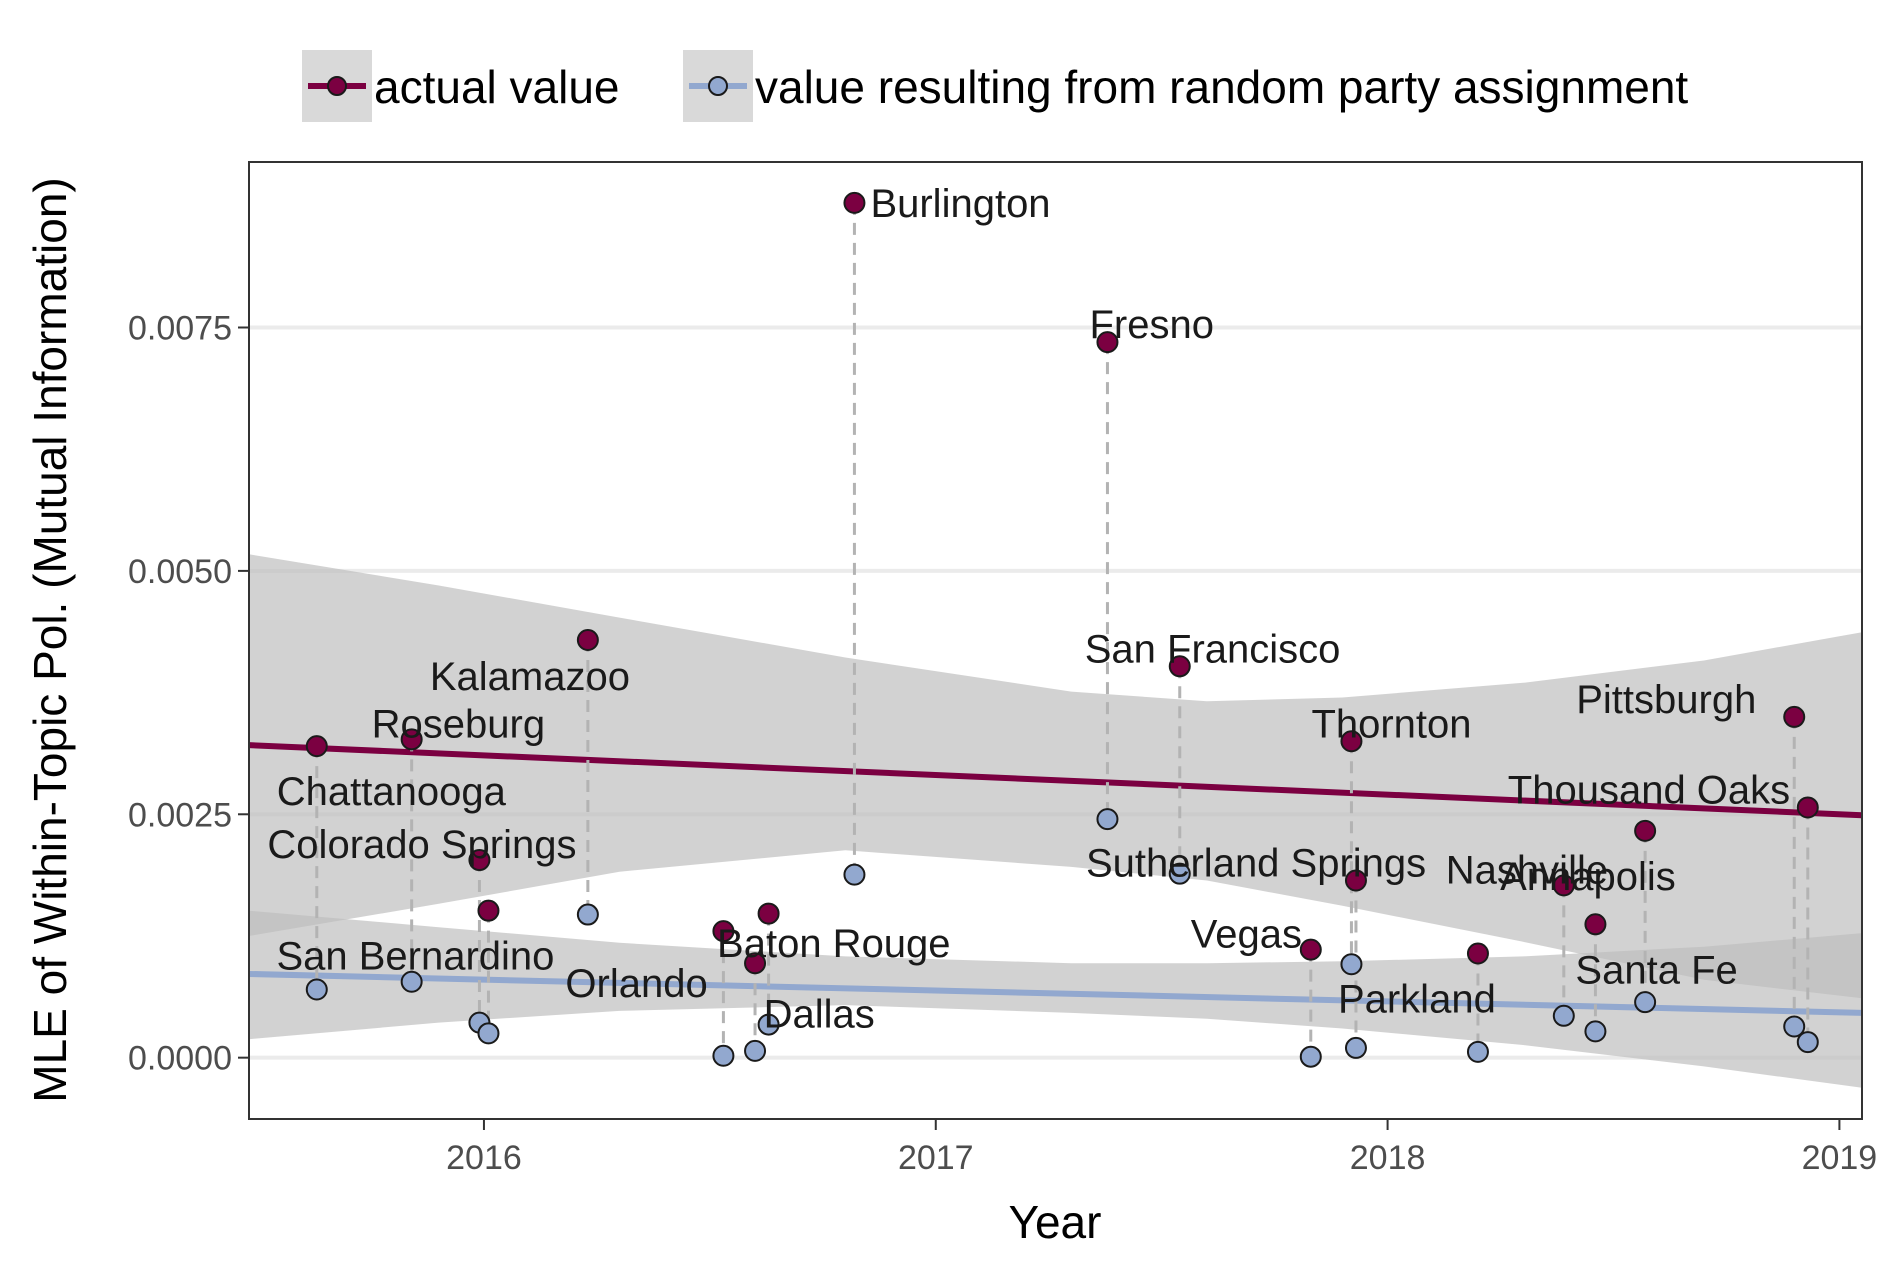 The image size is (1890, 1278). I want to click on point-label: Thousand Oaks, so click(1649, 790).